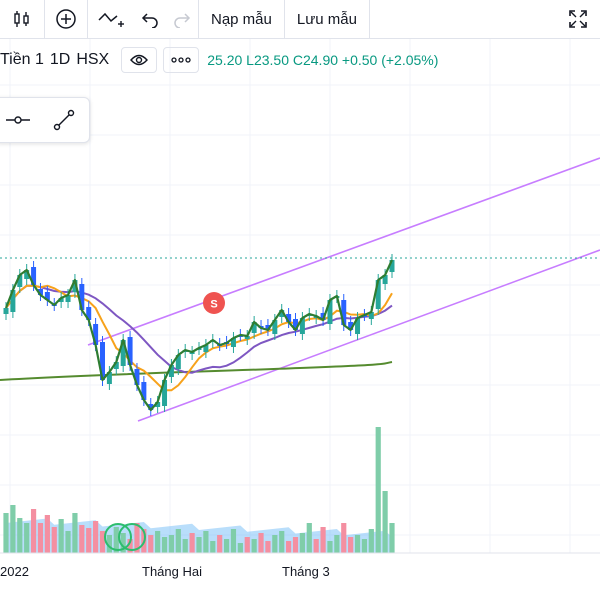 This screenshot has width=600, height=600. I want to click on x-label-feb: Tháng Hai, so click(172, 571).